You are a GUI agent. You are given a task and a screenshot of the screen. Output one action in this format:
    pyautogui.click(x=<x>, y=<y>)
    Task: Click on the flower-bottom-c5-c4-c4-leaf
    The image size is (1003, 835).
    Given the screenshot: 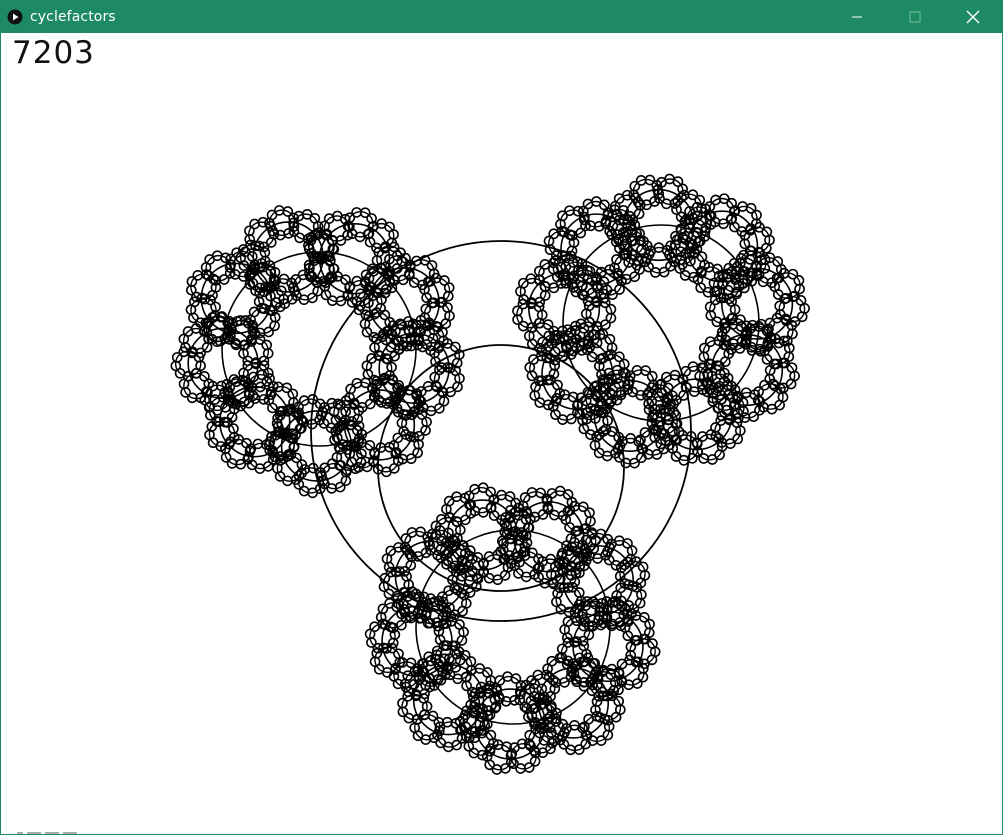 What is the action you would take?
    pyautogui.click(x=504, y=523)
    